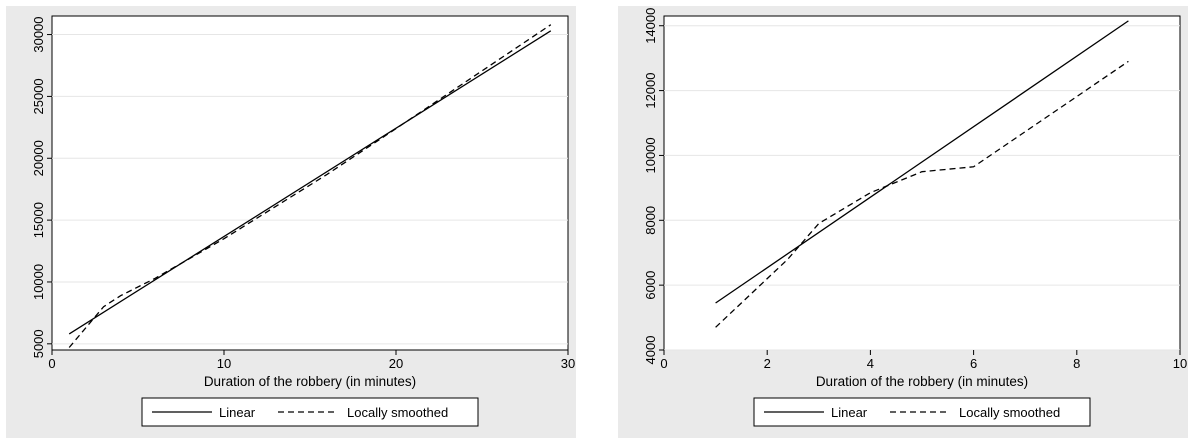 Image resolution: width=1193 pixels, height=444 pixels. I want to click on y-tick-label: 25000, so click(38, 96).